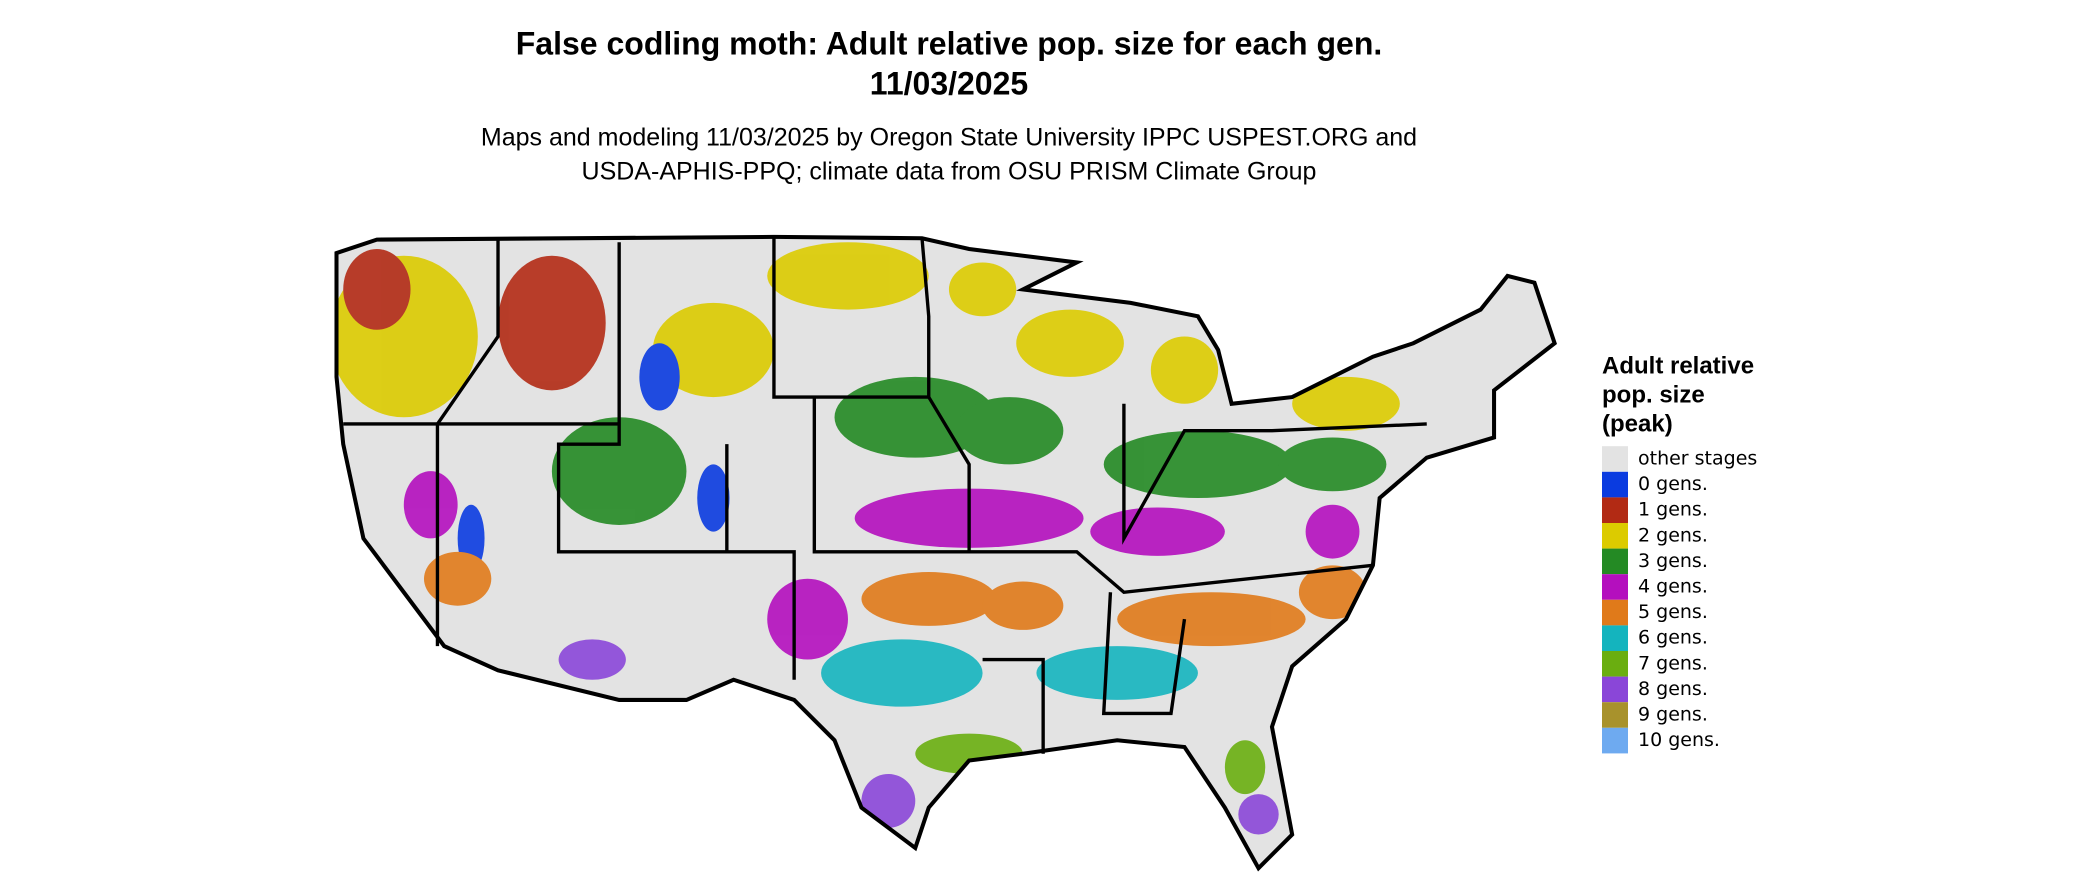  What do you see at coordinates (1673, 484) in the screenshot?
I see `legend-label: 0 gens.` at bounding box center [1673, 484].